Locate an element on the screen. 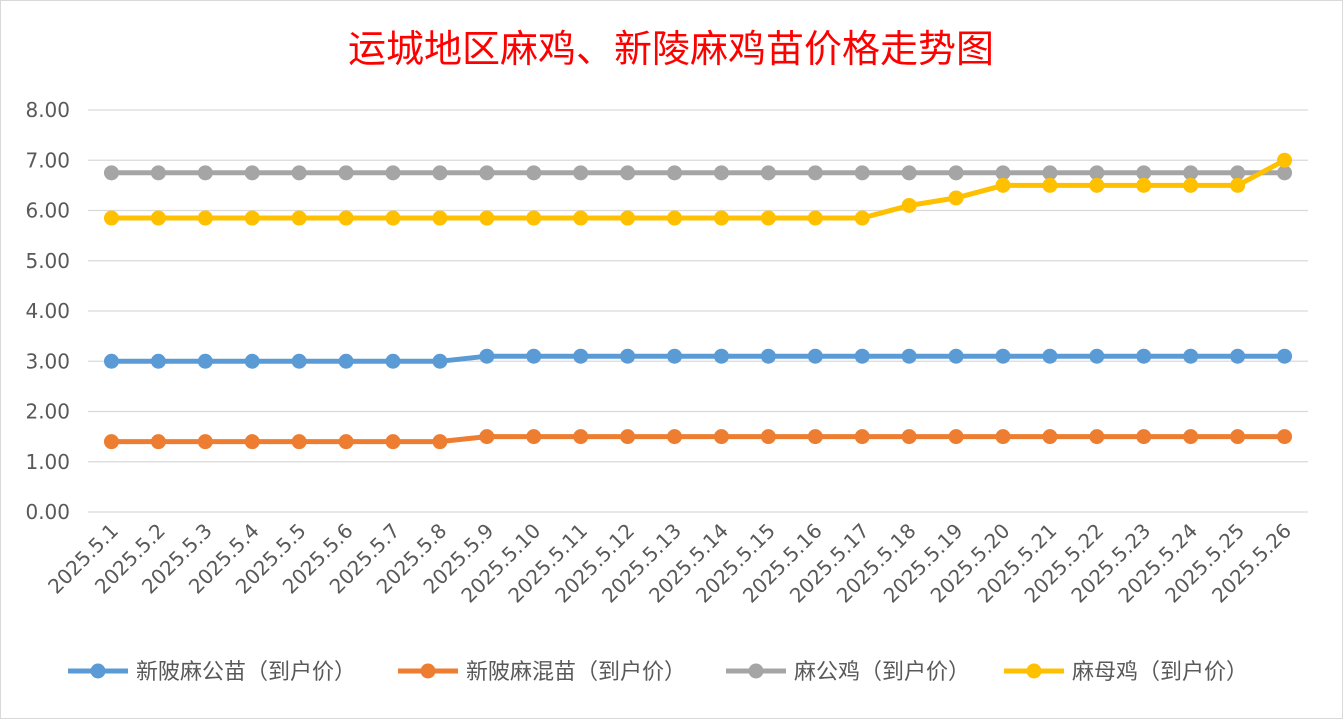 This screenshot has width=1343, height=724. y-tick-label: 3.00 is located at coordinates (47, 361).